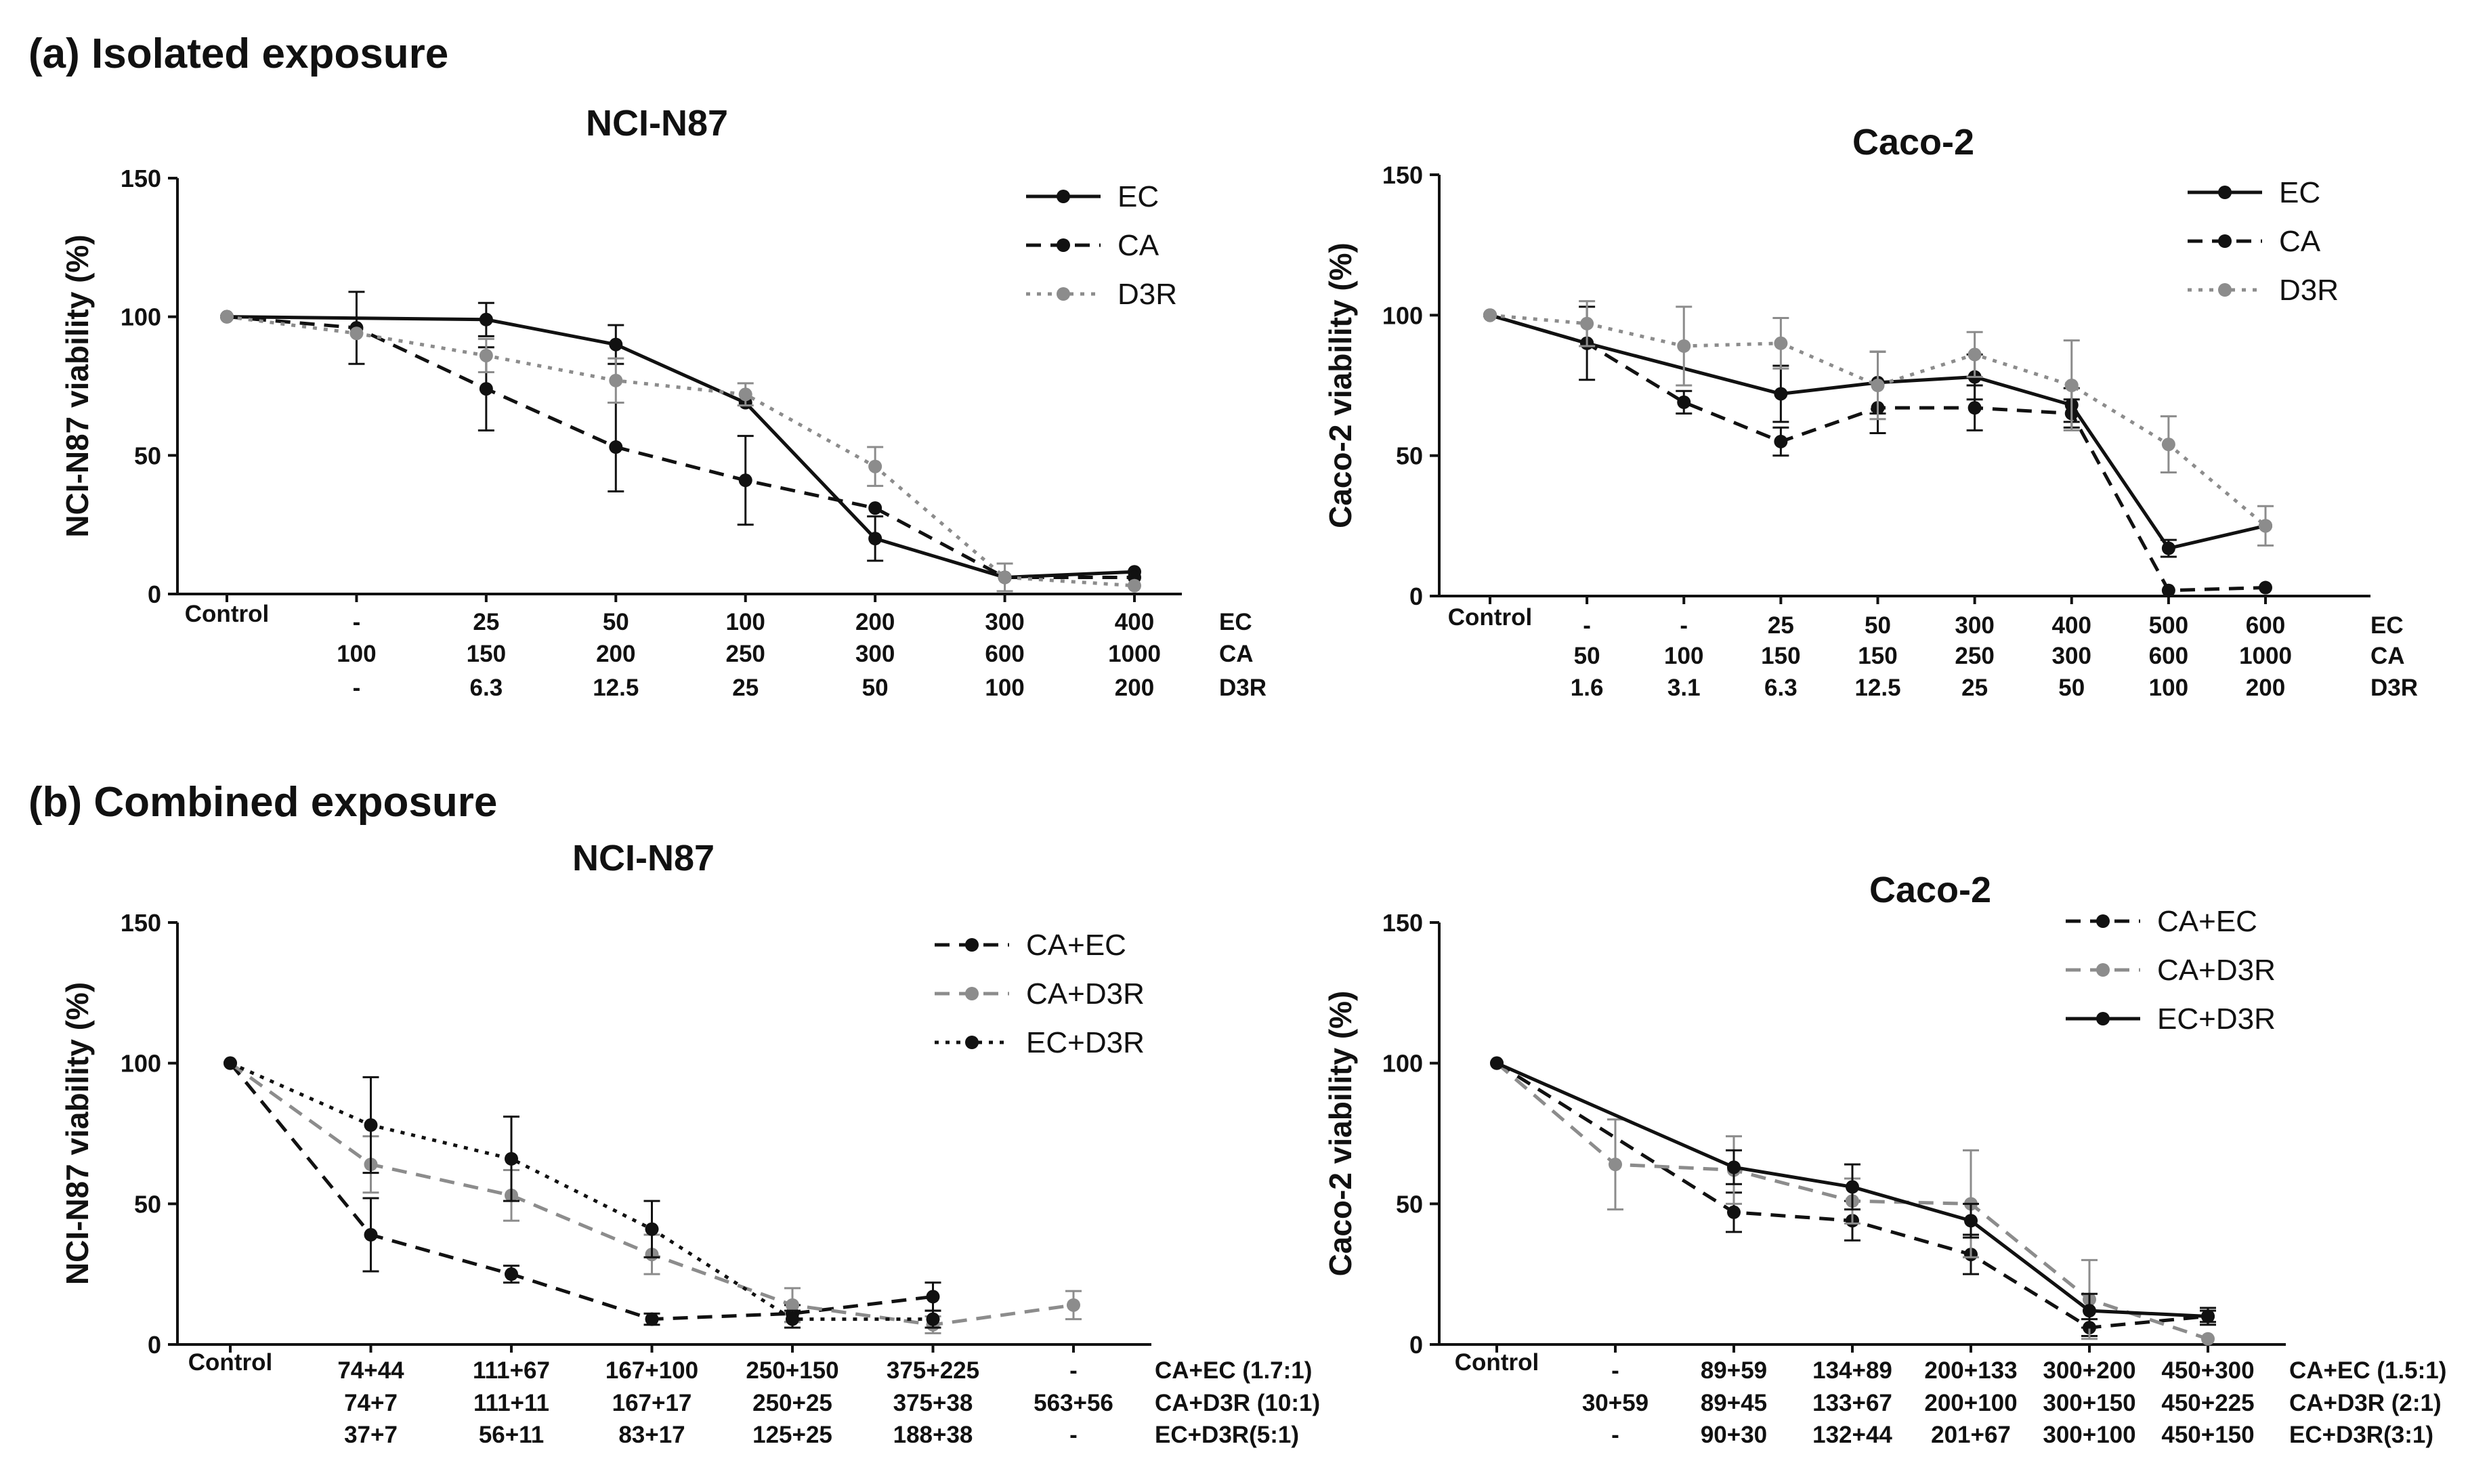  What do you see at coordinates (1587, 688) in the screenshot?
I see `x-dose-cell: 1.6` at bounding box center [1587, 688].